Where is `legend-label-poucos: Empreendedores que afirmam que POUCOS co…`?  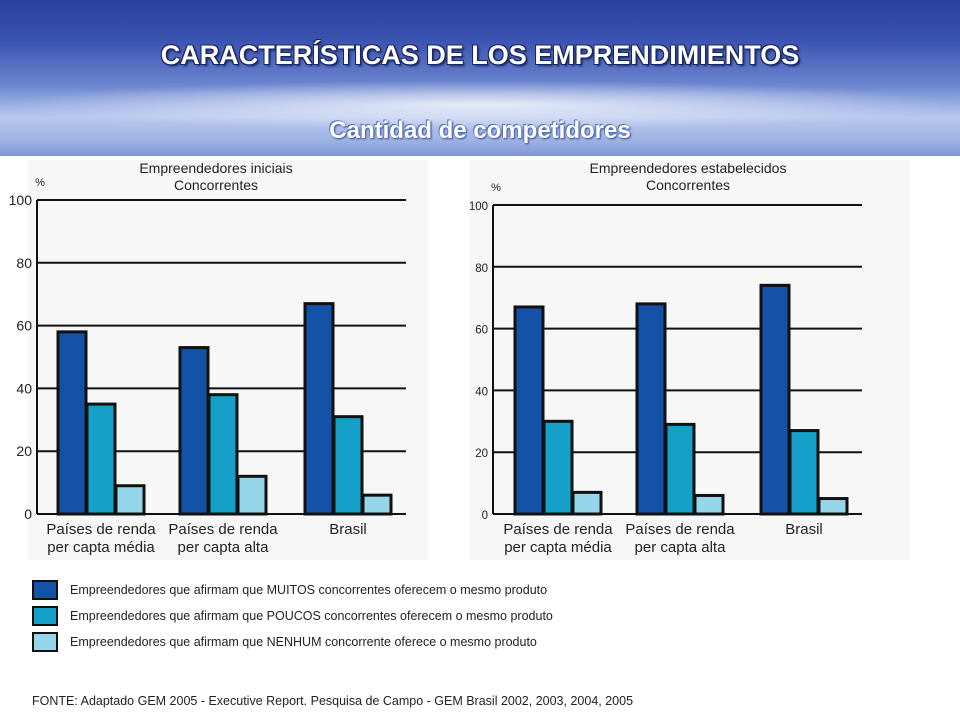
legend-label-poucos: Empreendedores que afirmam que POUCOS co… is located at coordinates (311, 616).